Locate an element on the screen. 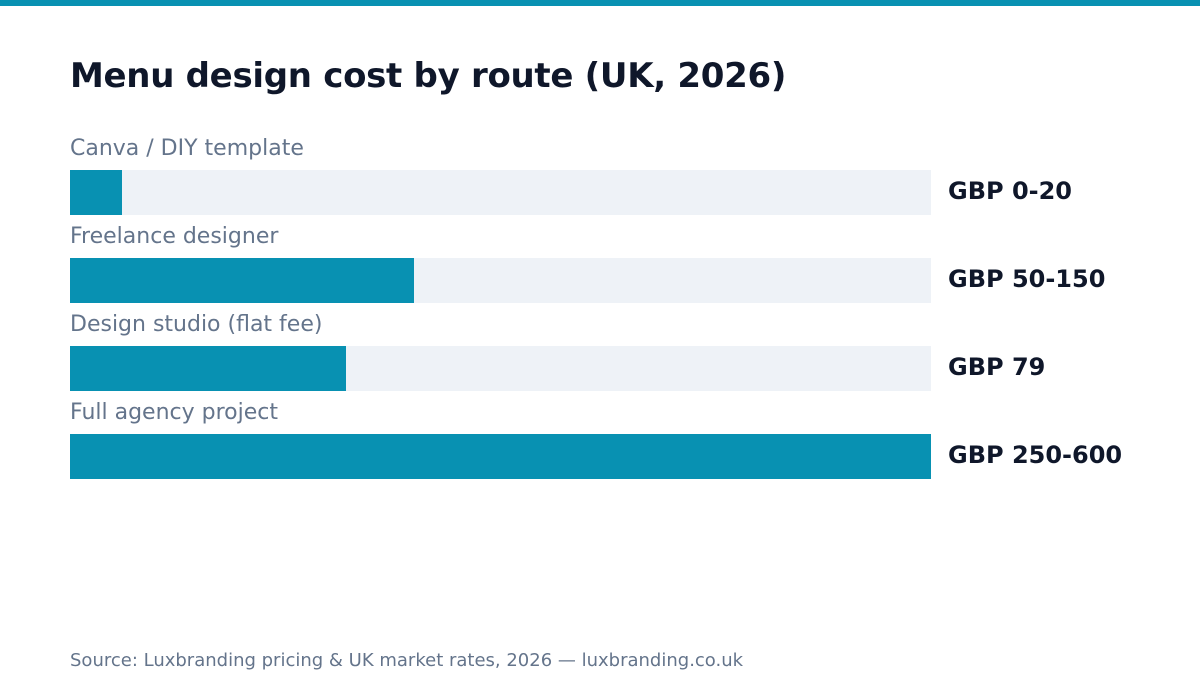  value-label: GBP 50-150 is located at coordinates (1027, 279).